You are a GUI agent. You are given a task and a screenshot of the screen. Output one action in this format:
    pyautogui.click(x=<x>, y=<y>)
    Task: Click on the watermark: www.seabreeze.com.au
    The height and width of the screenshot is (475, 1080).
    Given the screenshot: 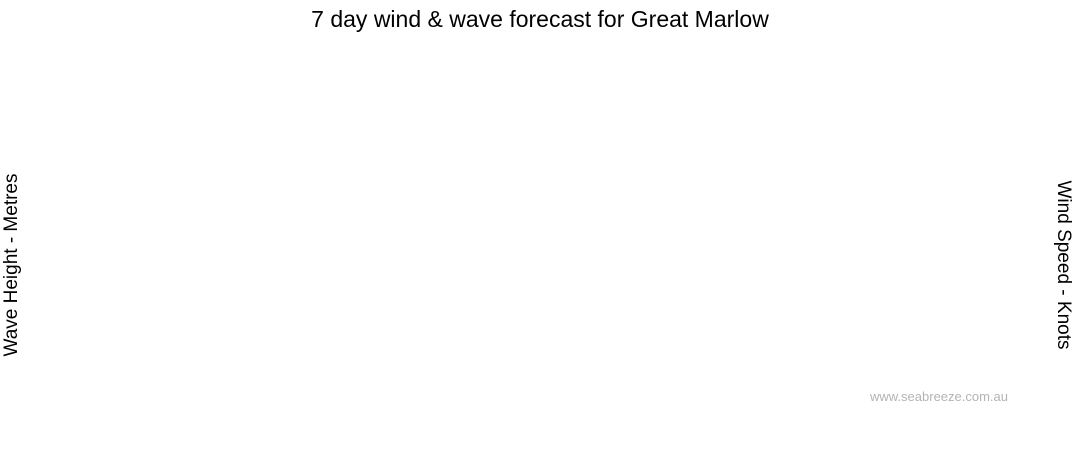 What is the action you would take?
    pyautogui.click(x=938, y=396)
    